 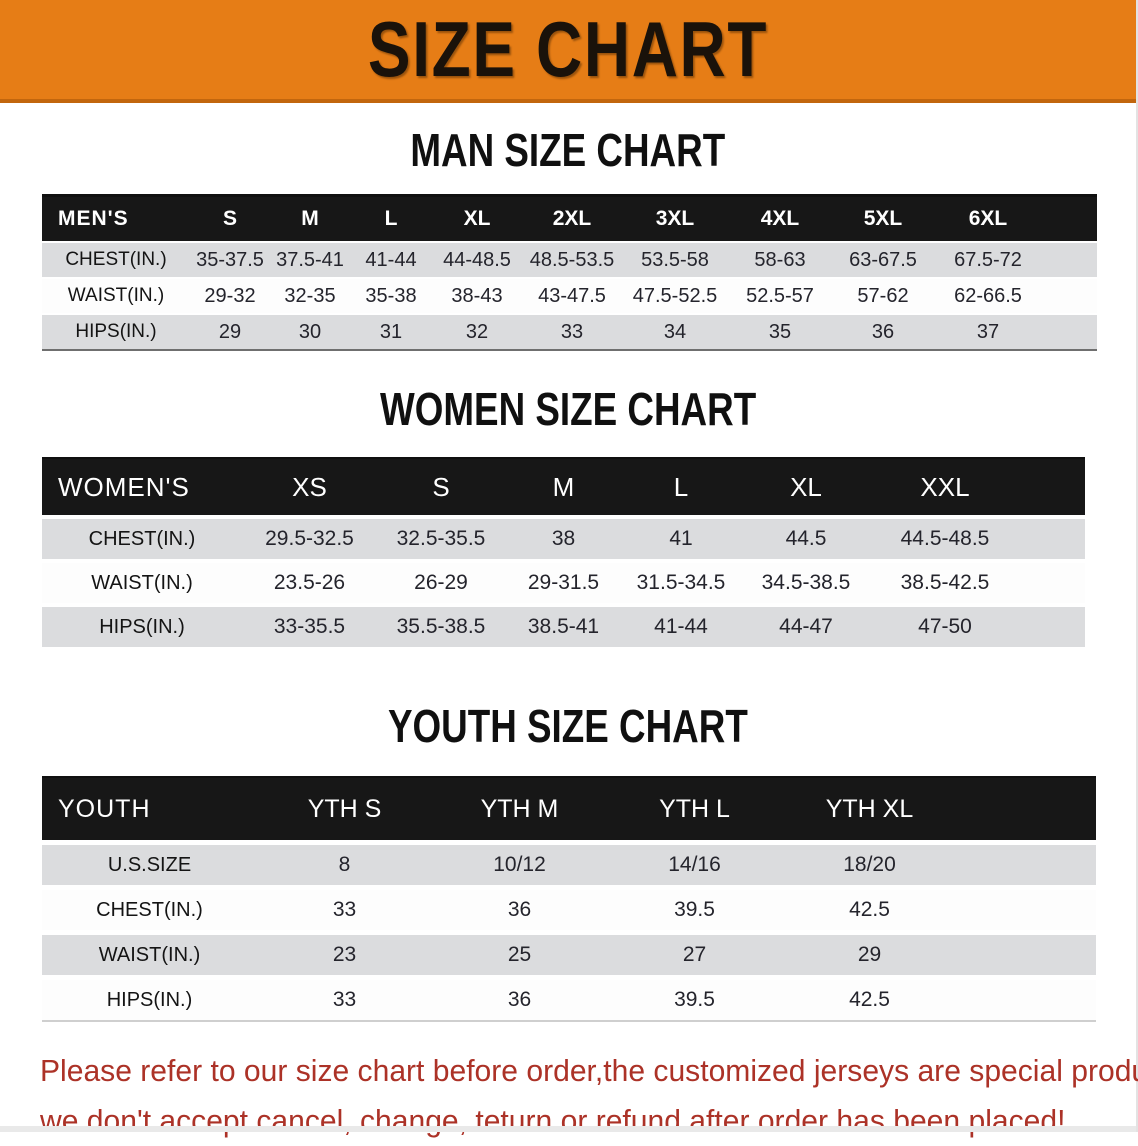 I want to click on table-row: WAIST(IN.) 23 25 27 29, so click(x=569, y=955).